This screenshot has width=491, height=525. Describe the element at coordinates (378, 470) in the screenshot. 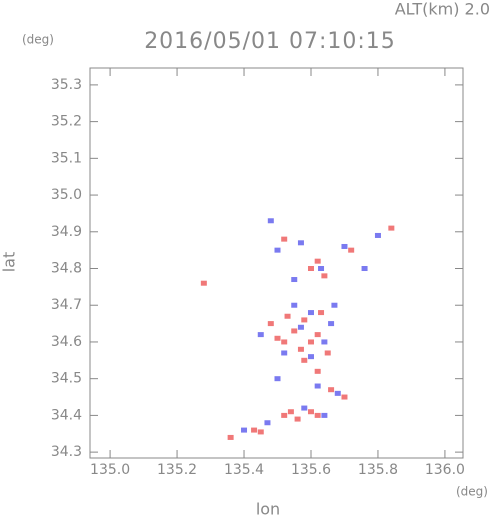

I see `x-tick-label: 135.8` at that location.